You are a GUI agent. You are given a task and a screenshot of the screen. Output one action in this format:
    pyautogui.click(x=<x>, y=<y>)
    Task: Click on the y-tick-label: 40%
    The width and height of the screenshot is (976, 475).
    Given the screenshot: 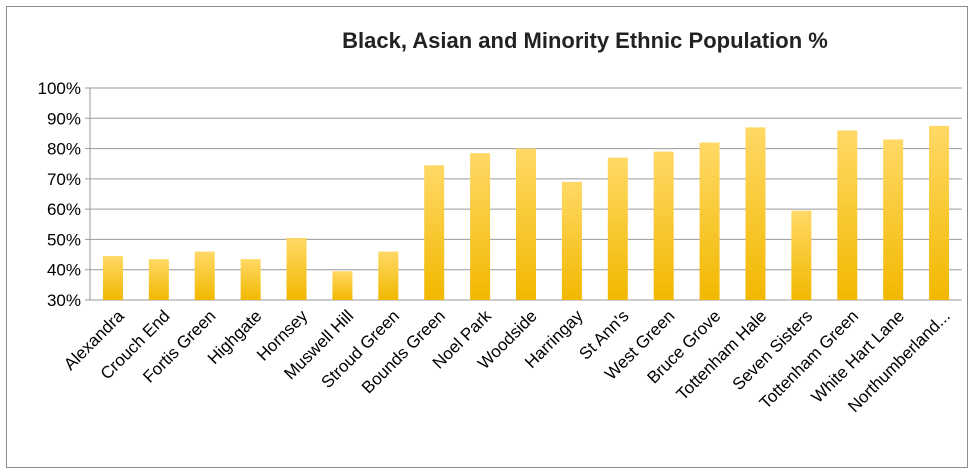 What is the action you would take?
    pyautogui.click(x=64, y=270)
    